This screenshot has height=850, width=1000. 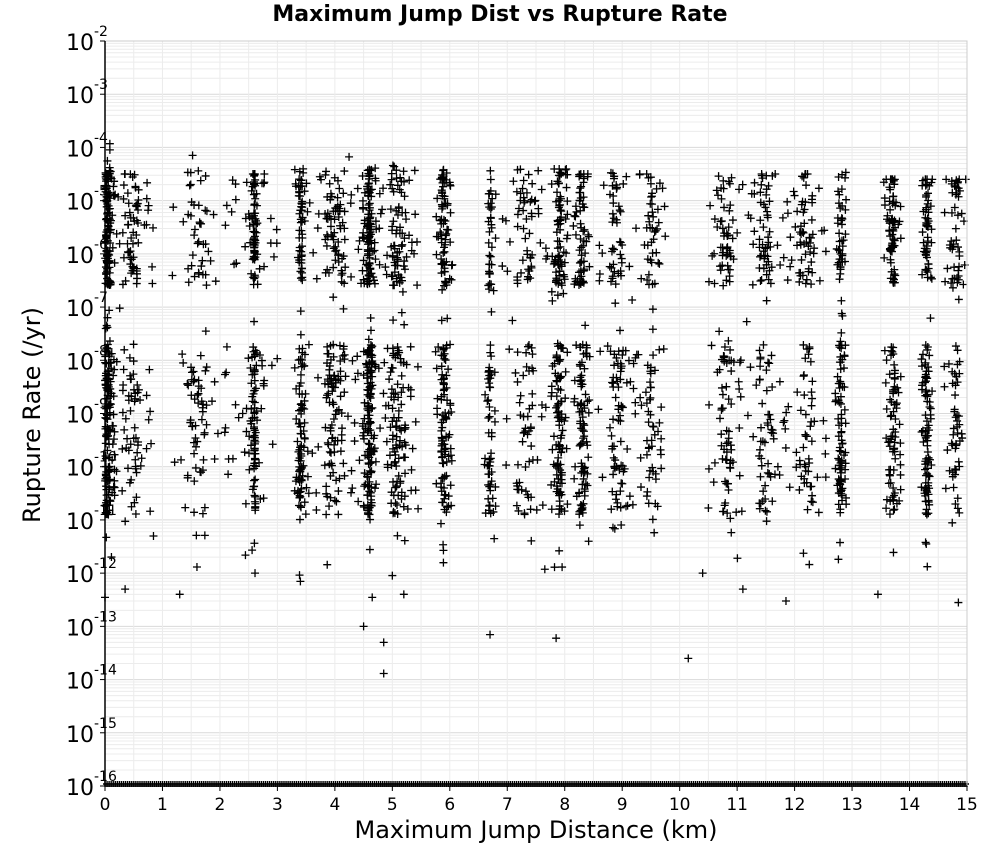 I want to click on y-tick-label: 10-13, so click(x=91, y=625).